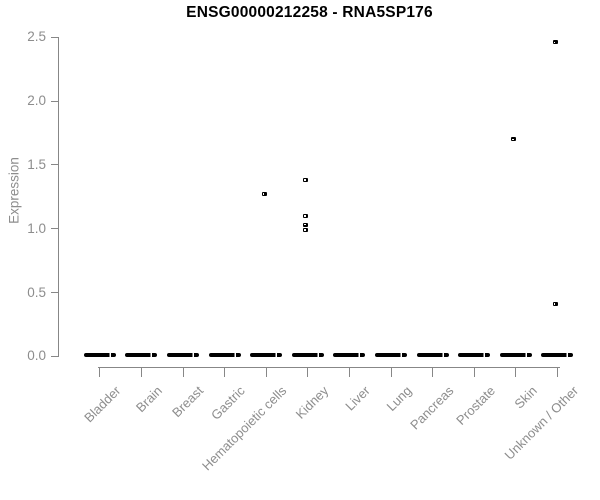  Describe the element at coordinates (525, 397) in the screenshot. I see `x-tick-label-text: Skin` at that location.